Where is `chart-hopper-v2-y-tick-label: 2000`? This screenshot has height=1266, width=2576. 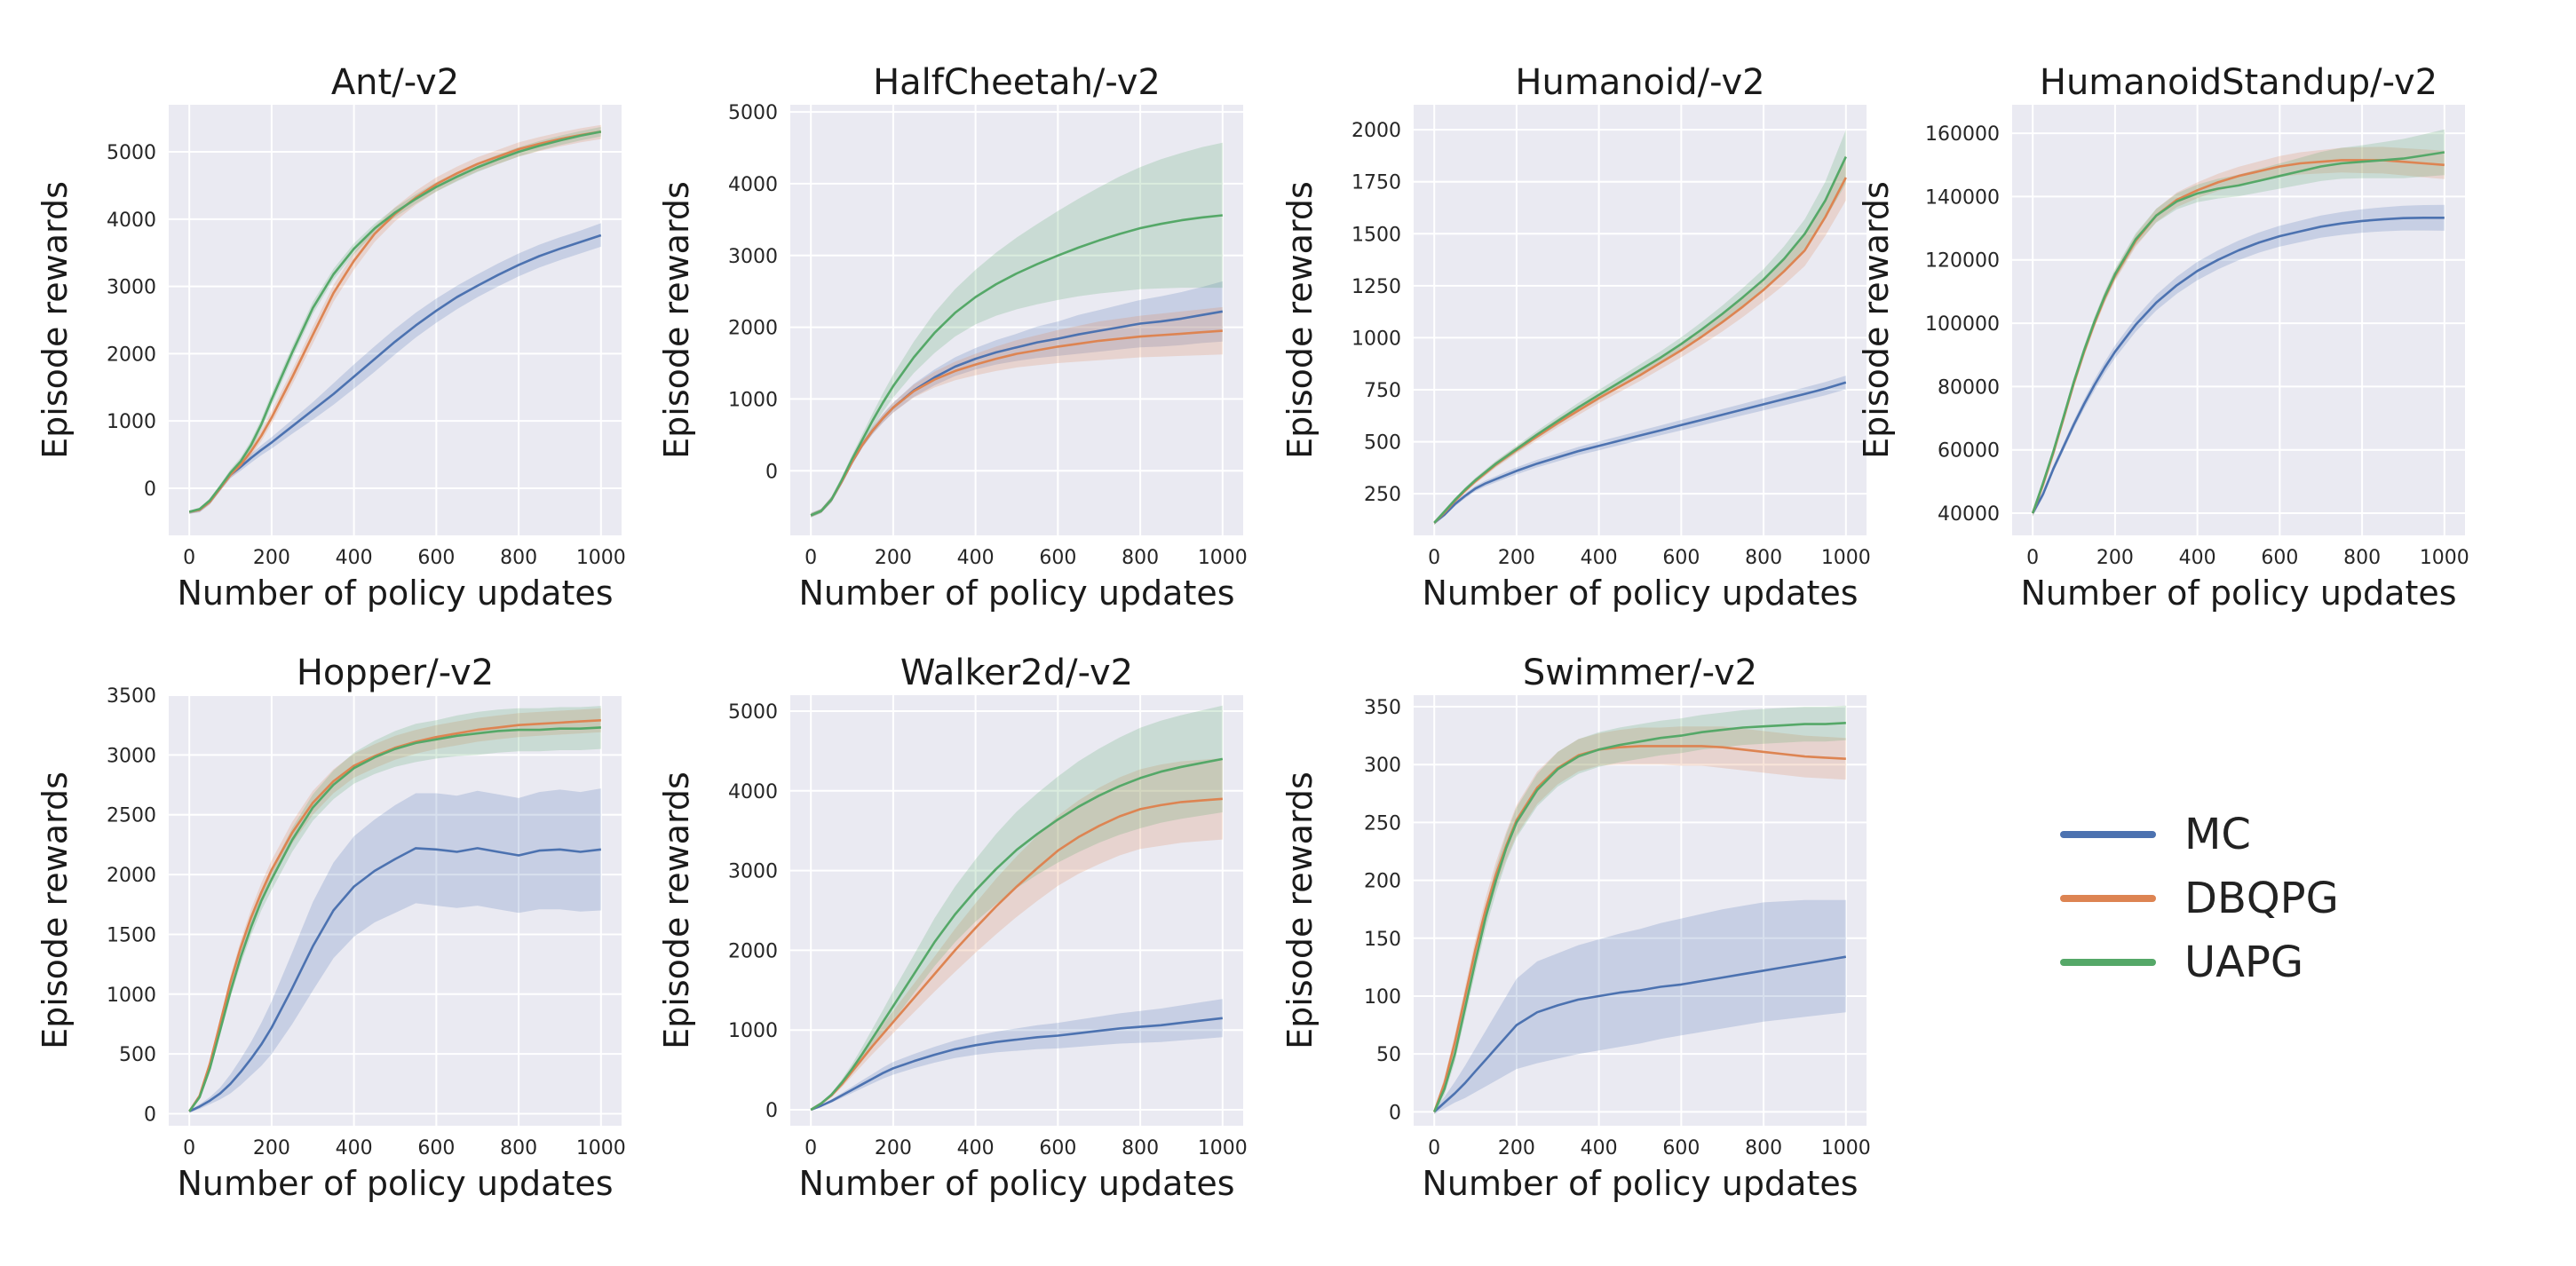
chart-hopper-v2-y-tick-label: 2000 is located at coordinates (132, 876).